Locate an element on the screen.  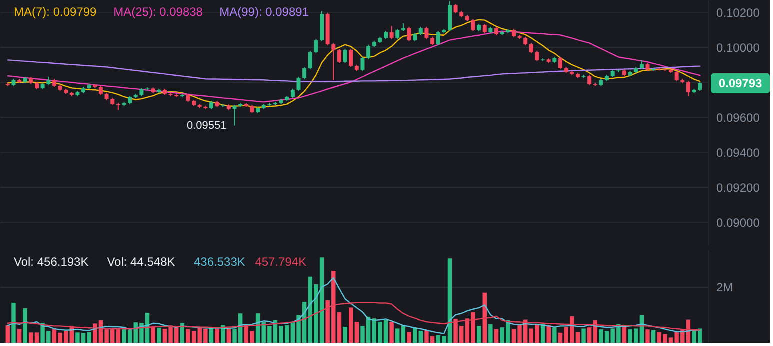
text: MA(99): 0.09891 is located at coordinates (265, 12).